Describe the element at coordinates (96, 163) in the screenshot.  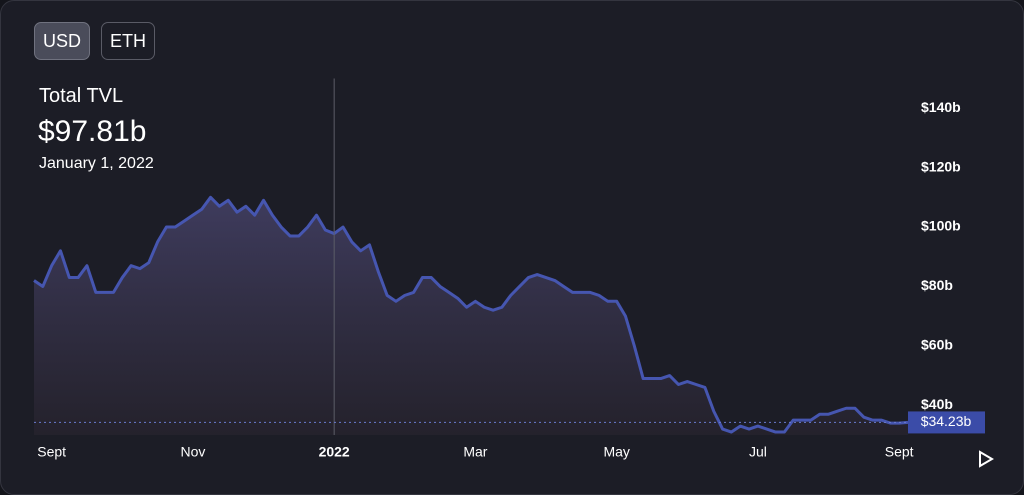
I see `hover-date: January 1, 2022` at that location.